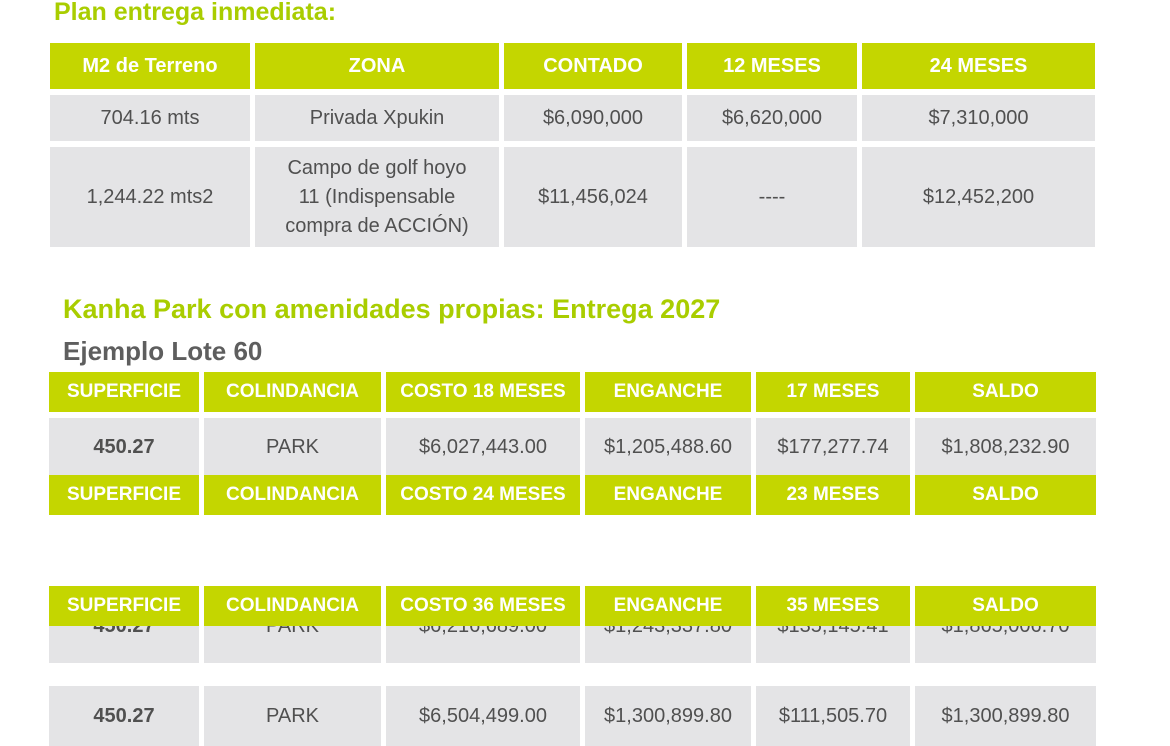  I want to click on cell-enganche: $1,205,488.60, so click(668, 447).